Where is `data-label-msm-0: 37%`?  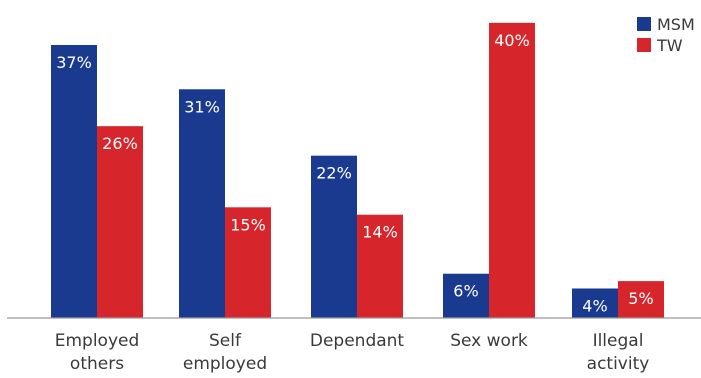 data-label-msm-0: 37% is located at coordinates (74, 62).